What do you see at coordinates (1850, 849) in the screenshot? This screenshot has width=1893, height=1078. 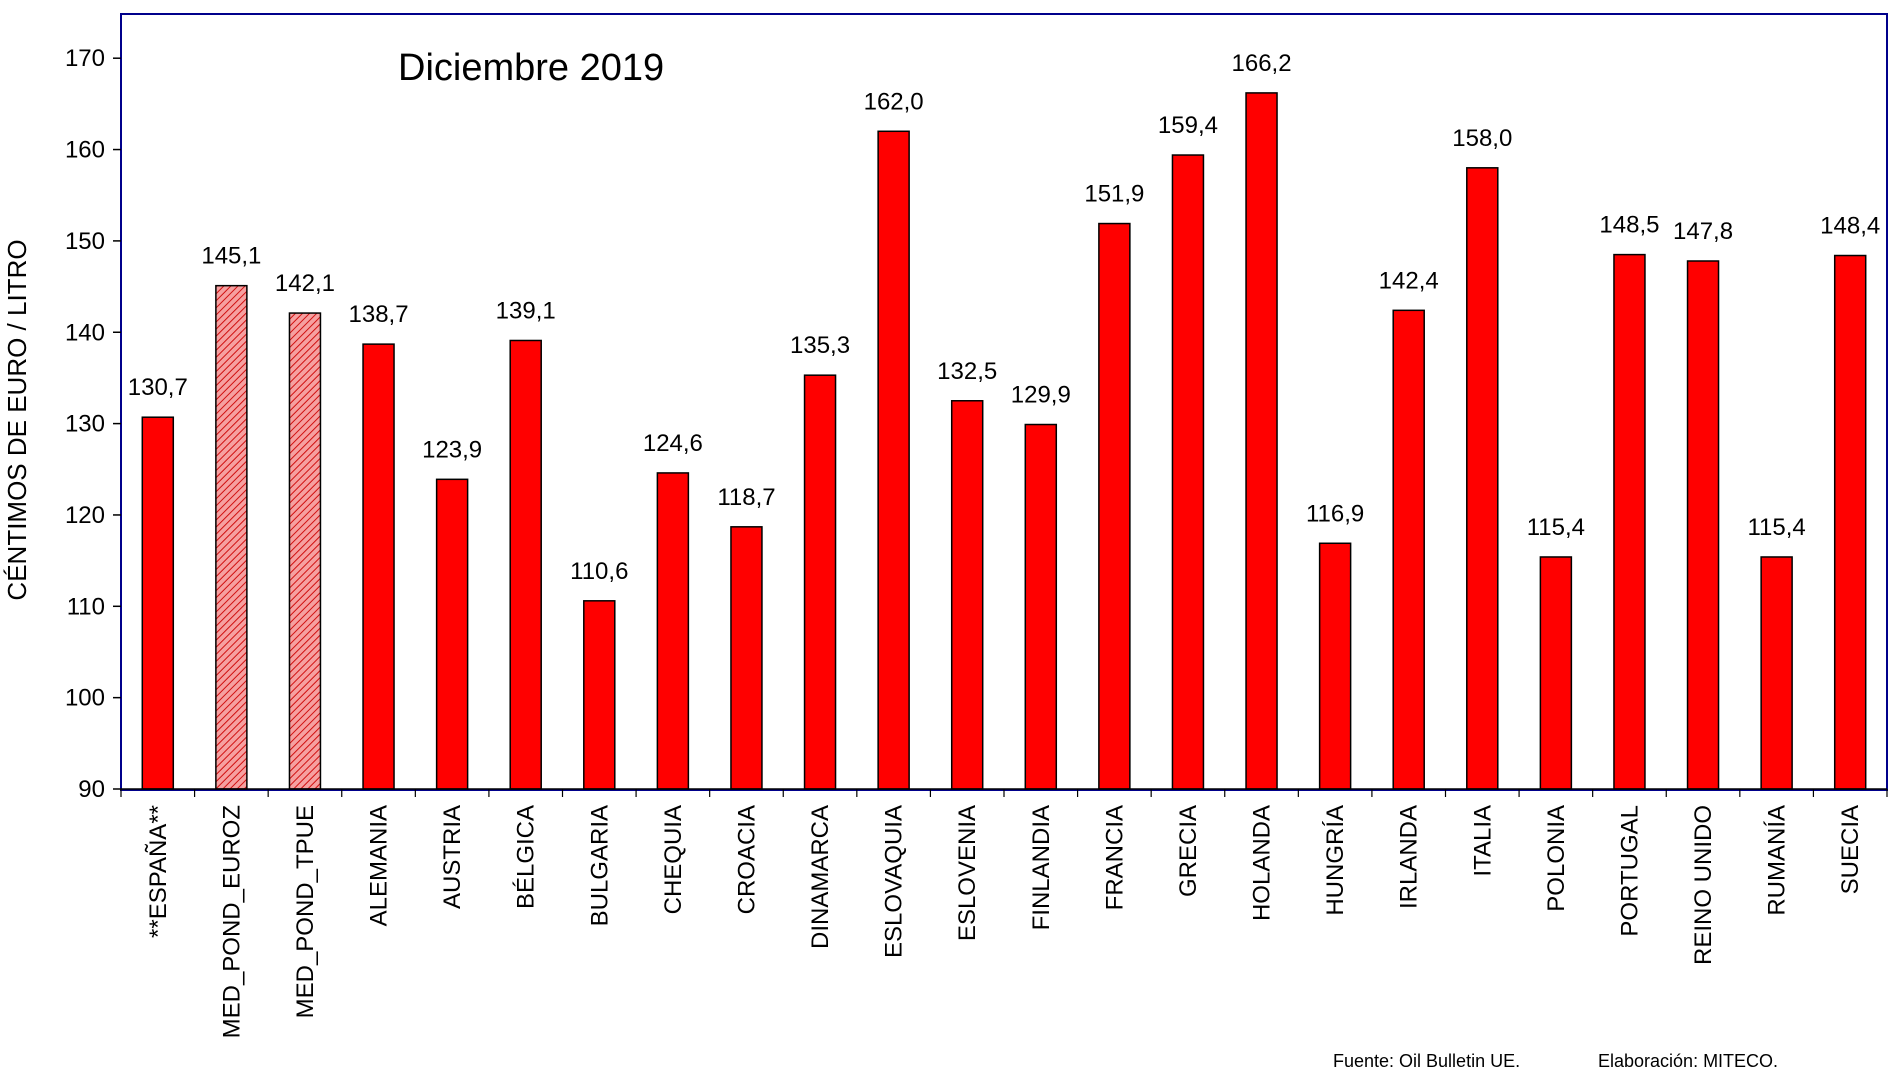 I see `category-label: SUECIA` at bounding box center [1850, 849].